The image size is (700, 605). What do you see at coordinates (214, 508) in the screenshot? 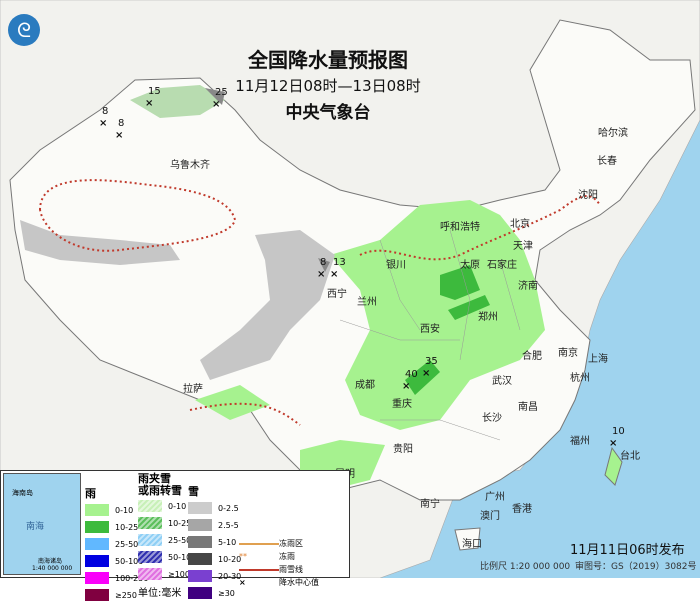
I see `legend-item-snow: 0-2.5` at bounding box center [214, 508].